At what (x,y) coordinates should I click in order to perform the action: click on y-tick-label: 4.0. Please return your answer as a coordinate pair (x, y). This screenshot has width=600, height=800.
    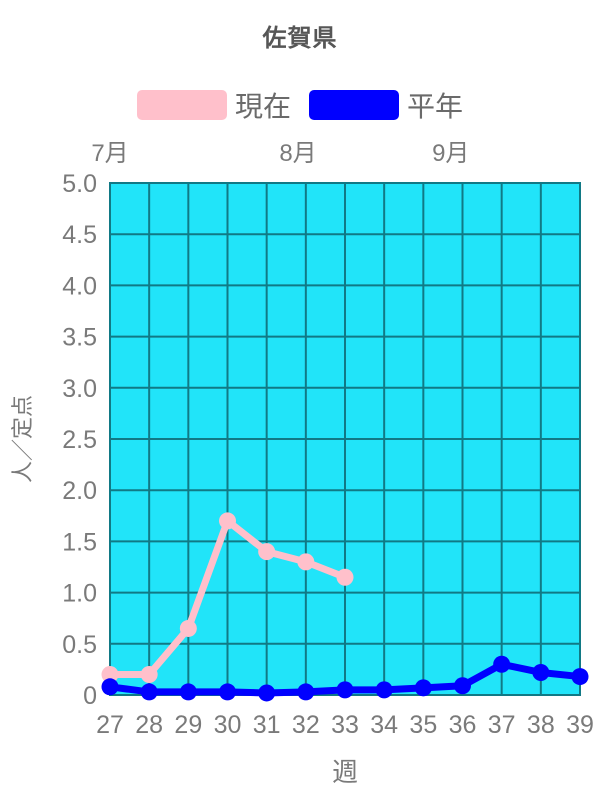
    Looking at the image, I should click on (79, 286).